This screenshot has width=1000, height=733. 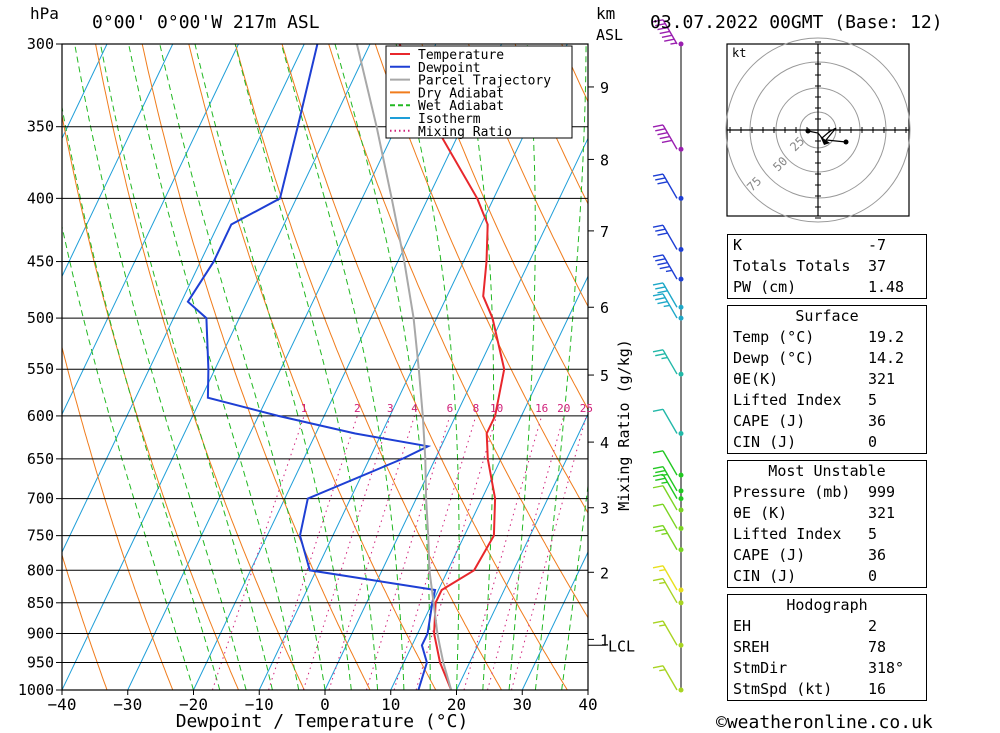 I want to click on index-label: PW (cm), so click(x=765, y=287).